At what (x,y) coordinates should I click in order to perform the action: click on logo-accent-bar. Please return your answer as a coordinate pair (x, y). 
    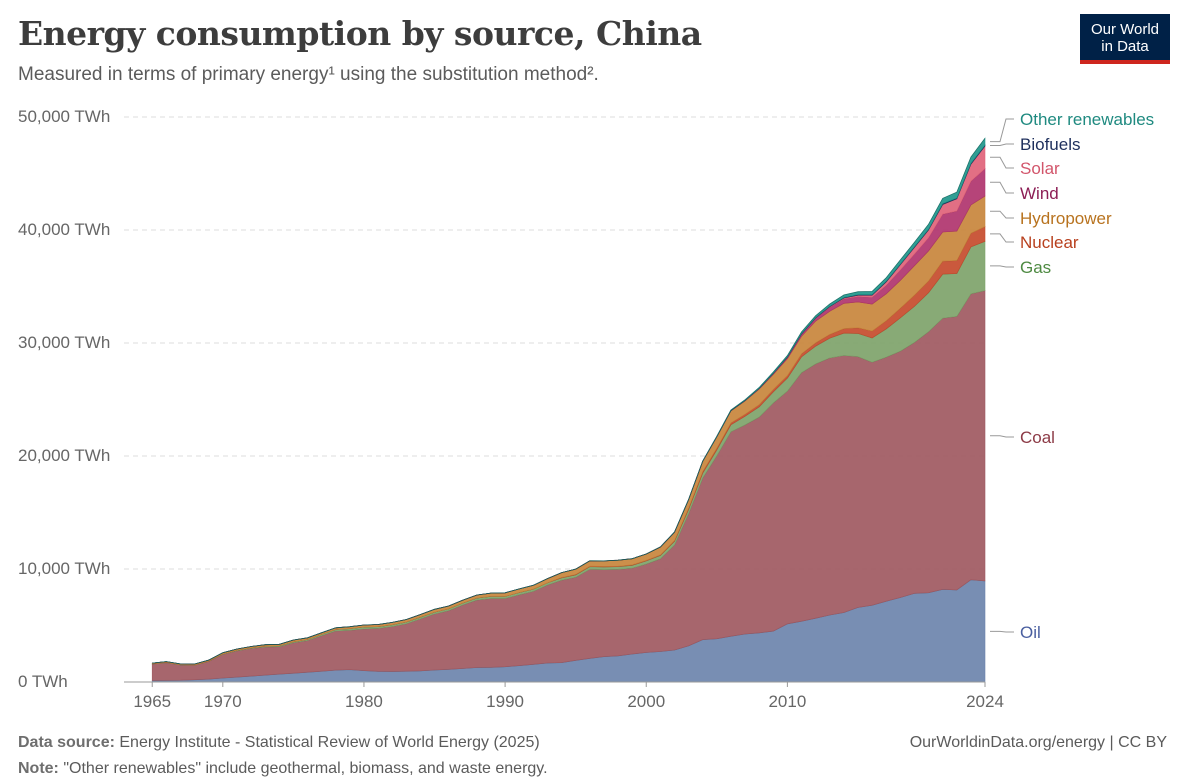
    Looking at the image, I should click on (1125, 62).